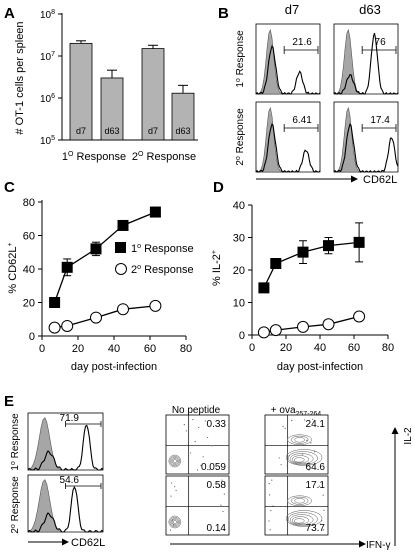 This screenshot has height=555, width=415. Describe the element at coordinates (150, 349) in the screenshot. I see `panel-c-x-tick-label: 60` at that location.